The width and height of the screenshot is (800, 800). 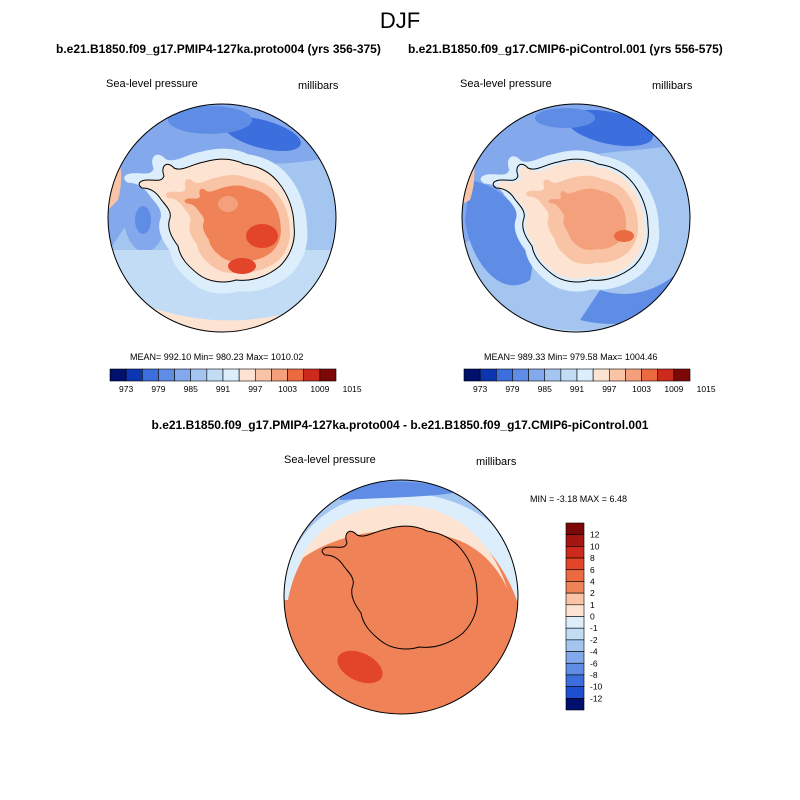 I want to click on panel1-stats: MEAN= 992.10 Min= 980.23 Max= 1010.02, so click(x=217, y=357).